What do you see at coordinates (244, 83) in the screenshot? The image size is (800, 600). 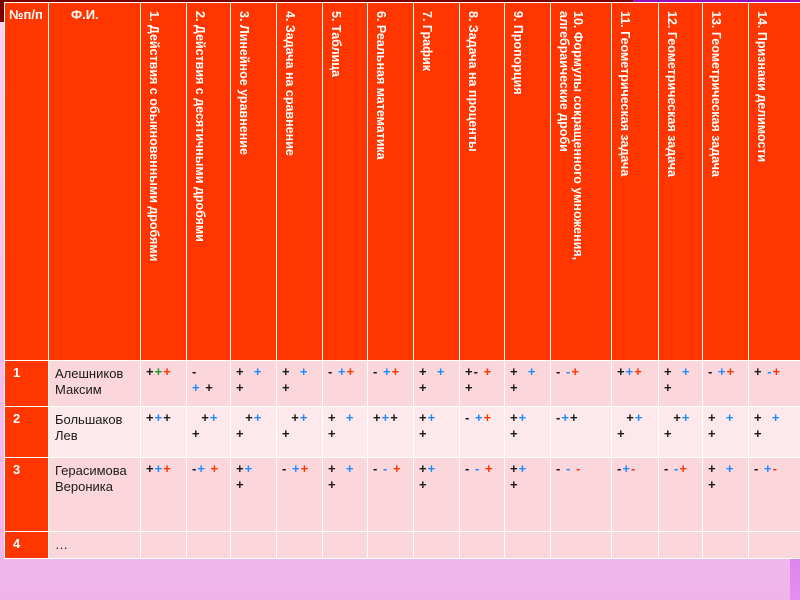 I see `column-label: 3. Линейное уравнение` at bounding box center [244, 83].